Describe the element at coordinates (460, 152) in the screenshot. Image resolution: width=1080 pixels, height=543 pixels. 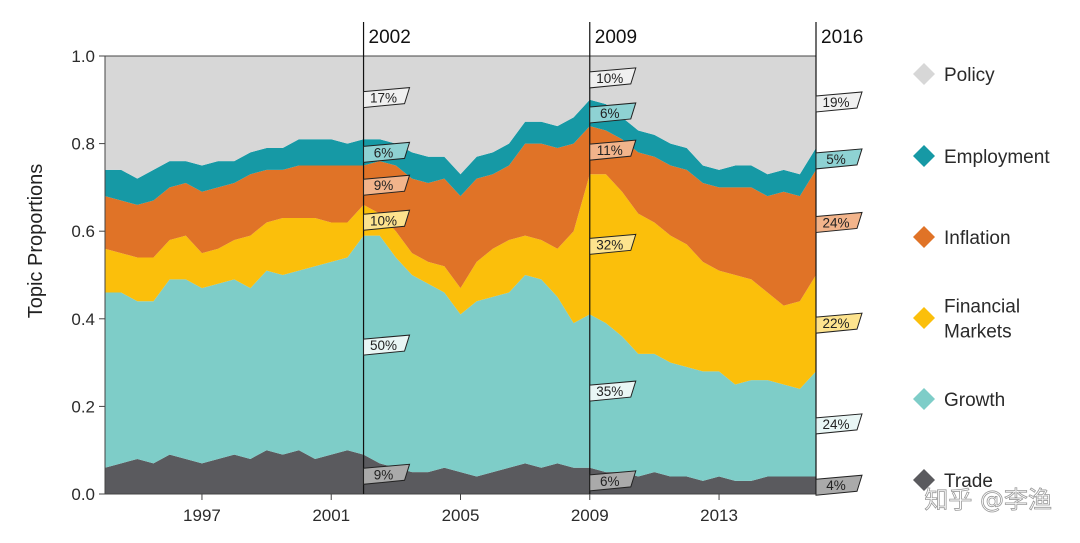
I see `area-employment` at that location.